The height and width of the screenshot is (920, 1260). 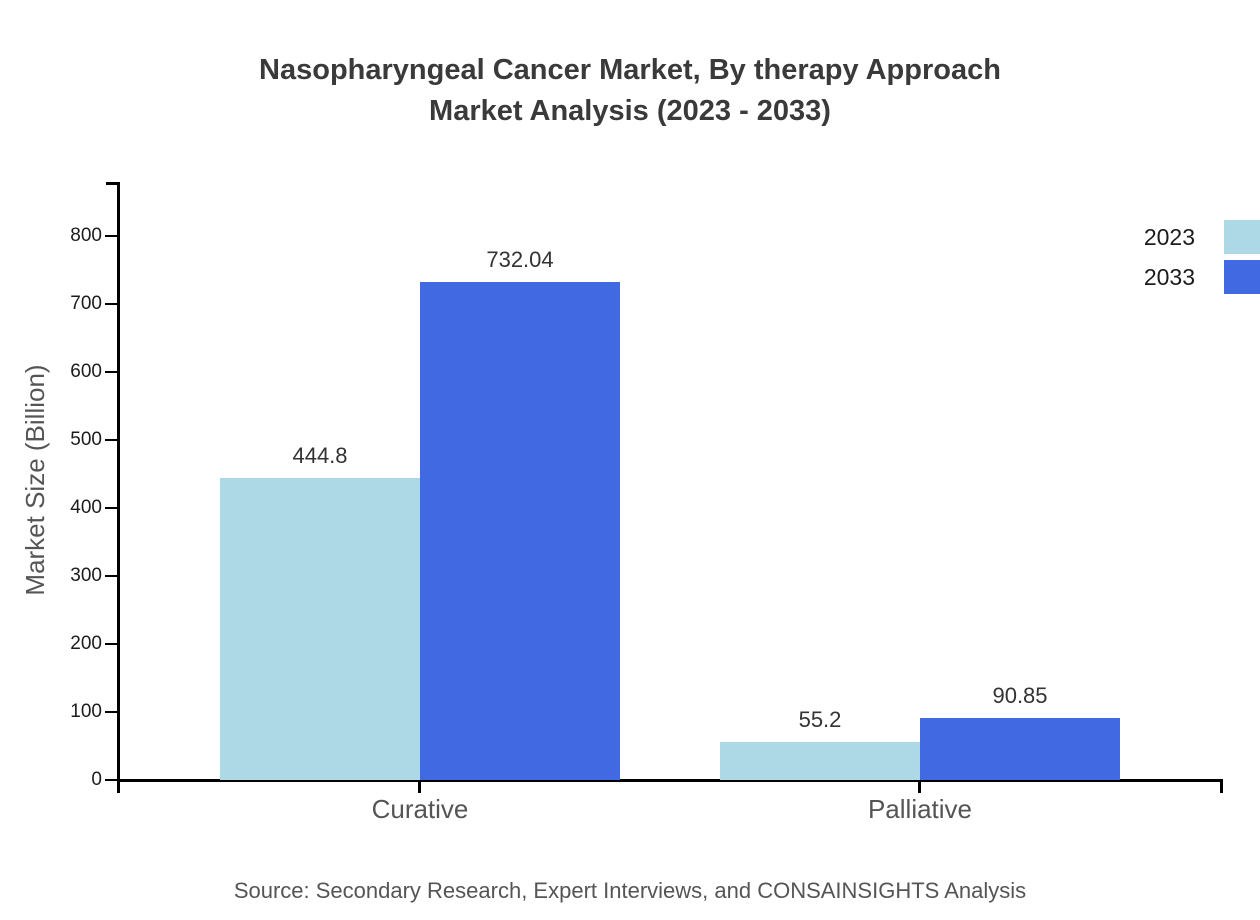 I want to click on x-category-label-palliative: Palliative, so click(x=920, y=809).